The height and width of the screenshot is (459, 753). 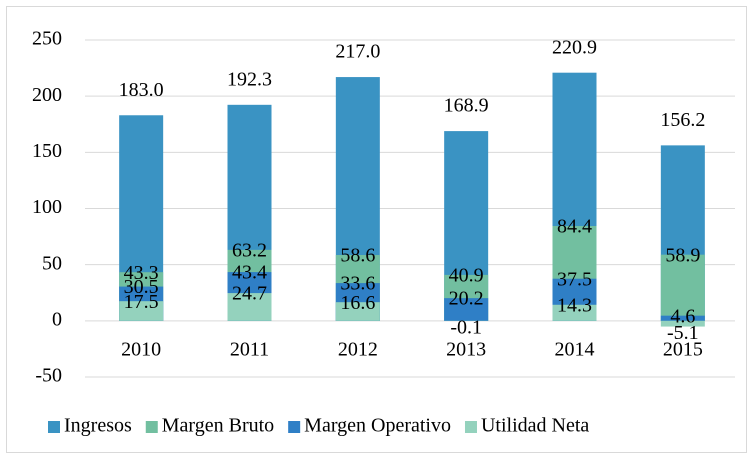 What do you see at coordinates (574, 279) in the screenshot?
I see `value-label: 37.5` at bounding box center [574, 279].